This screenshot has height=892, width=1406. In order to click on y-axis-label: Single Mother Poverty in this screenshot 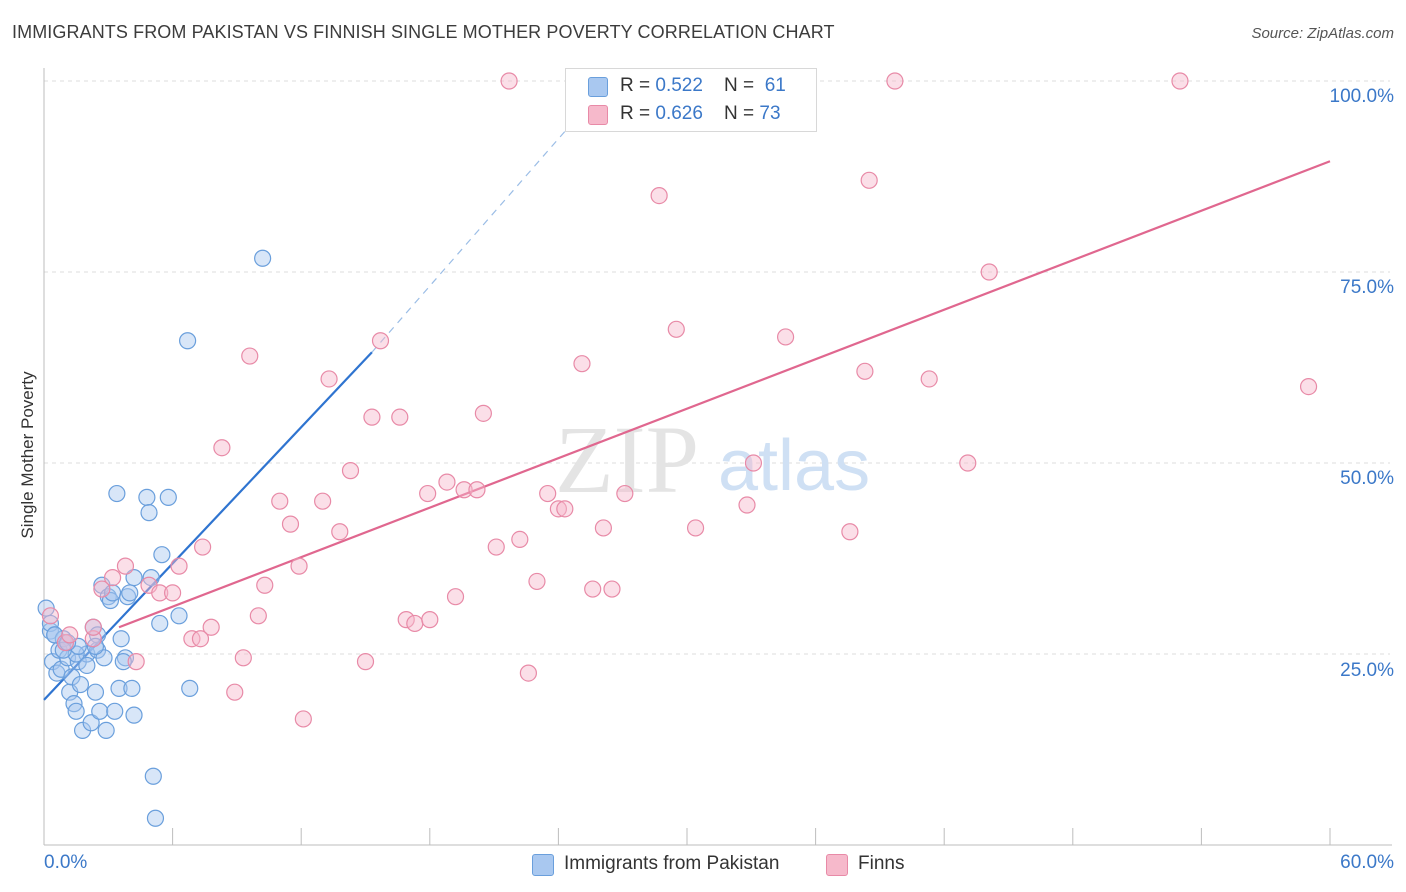, I will do `click(27, 455)`.